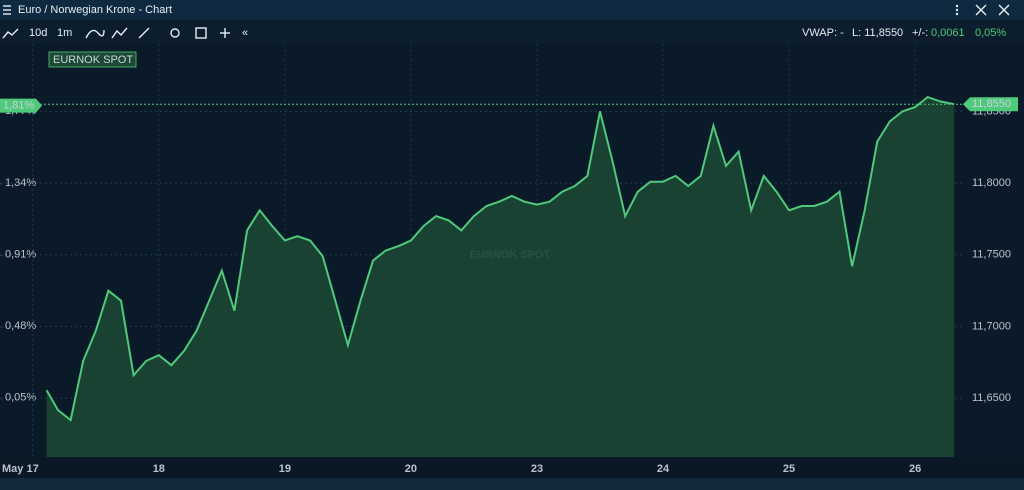  What do you see at coordinates (512, 484) in the screenshot?
I see `scrollbar` at bounding box center [512, 484].